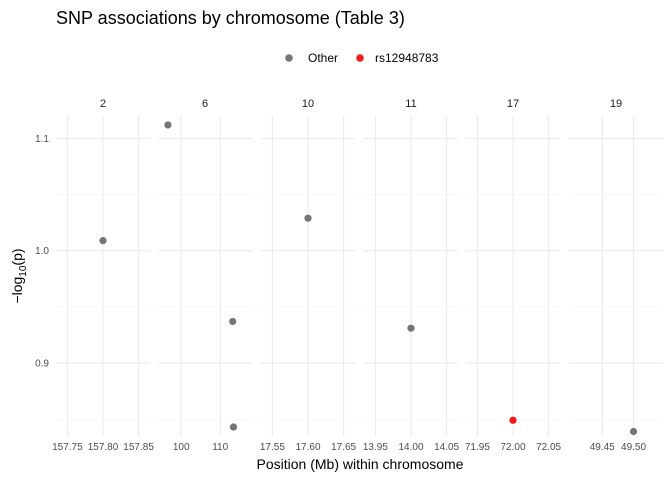 This screenshot has width=672, height=480. What do you see at coordinates (17, 256) in the screenshot?
I see `y-axis-title-suffix: (p)` at bounding box center [17, 256].